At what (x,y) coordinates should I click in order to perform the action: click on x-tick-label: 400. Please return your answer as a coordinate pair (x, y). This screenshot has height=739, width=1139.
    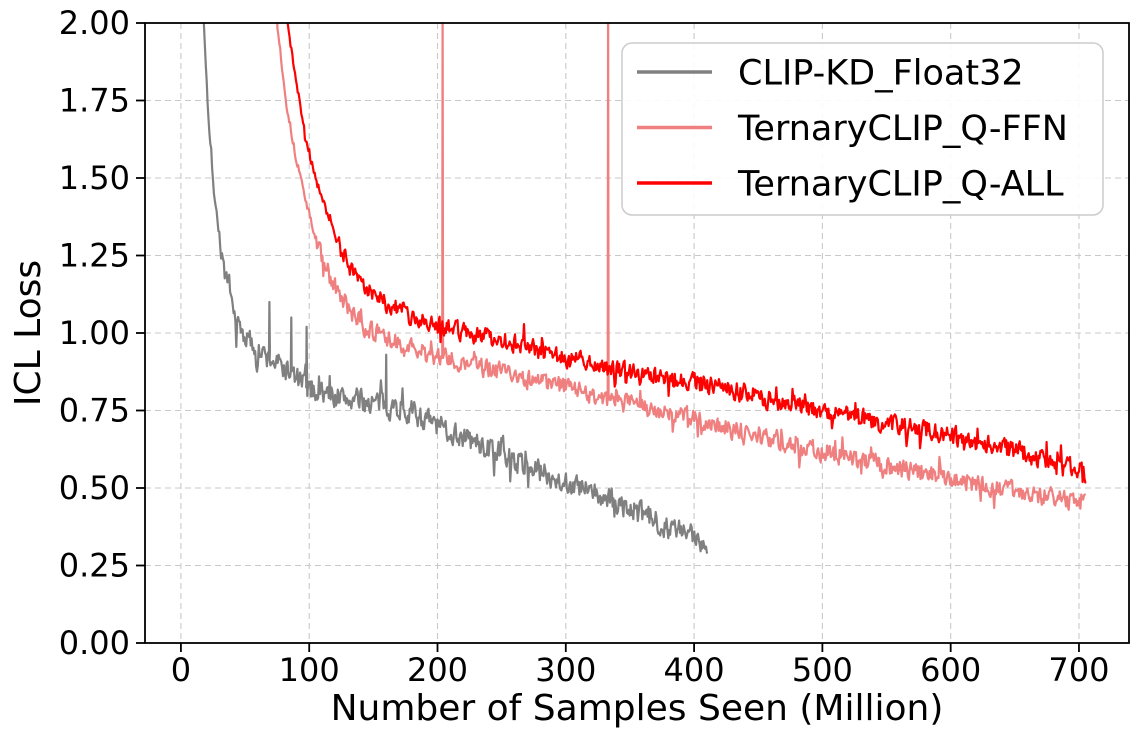
    Looking at the image, I should click on (694, 670).